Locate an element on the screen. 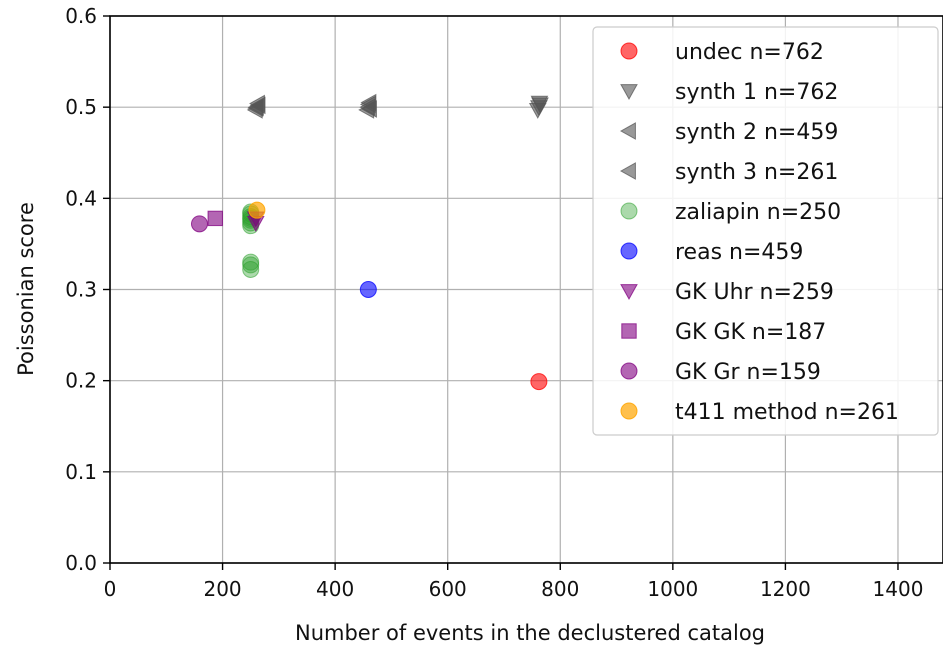 Image resolution: width=943 pixels, height=646 pixels. x-tick-label: 1000 is located at coordinates (672, 589).